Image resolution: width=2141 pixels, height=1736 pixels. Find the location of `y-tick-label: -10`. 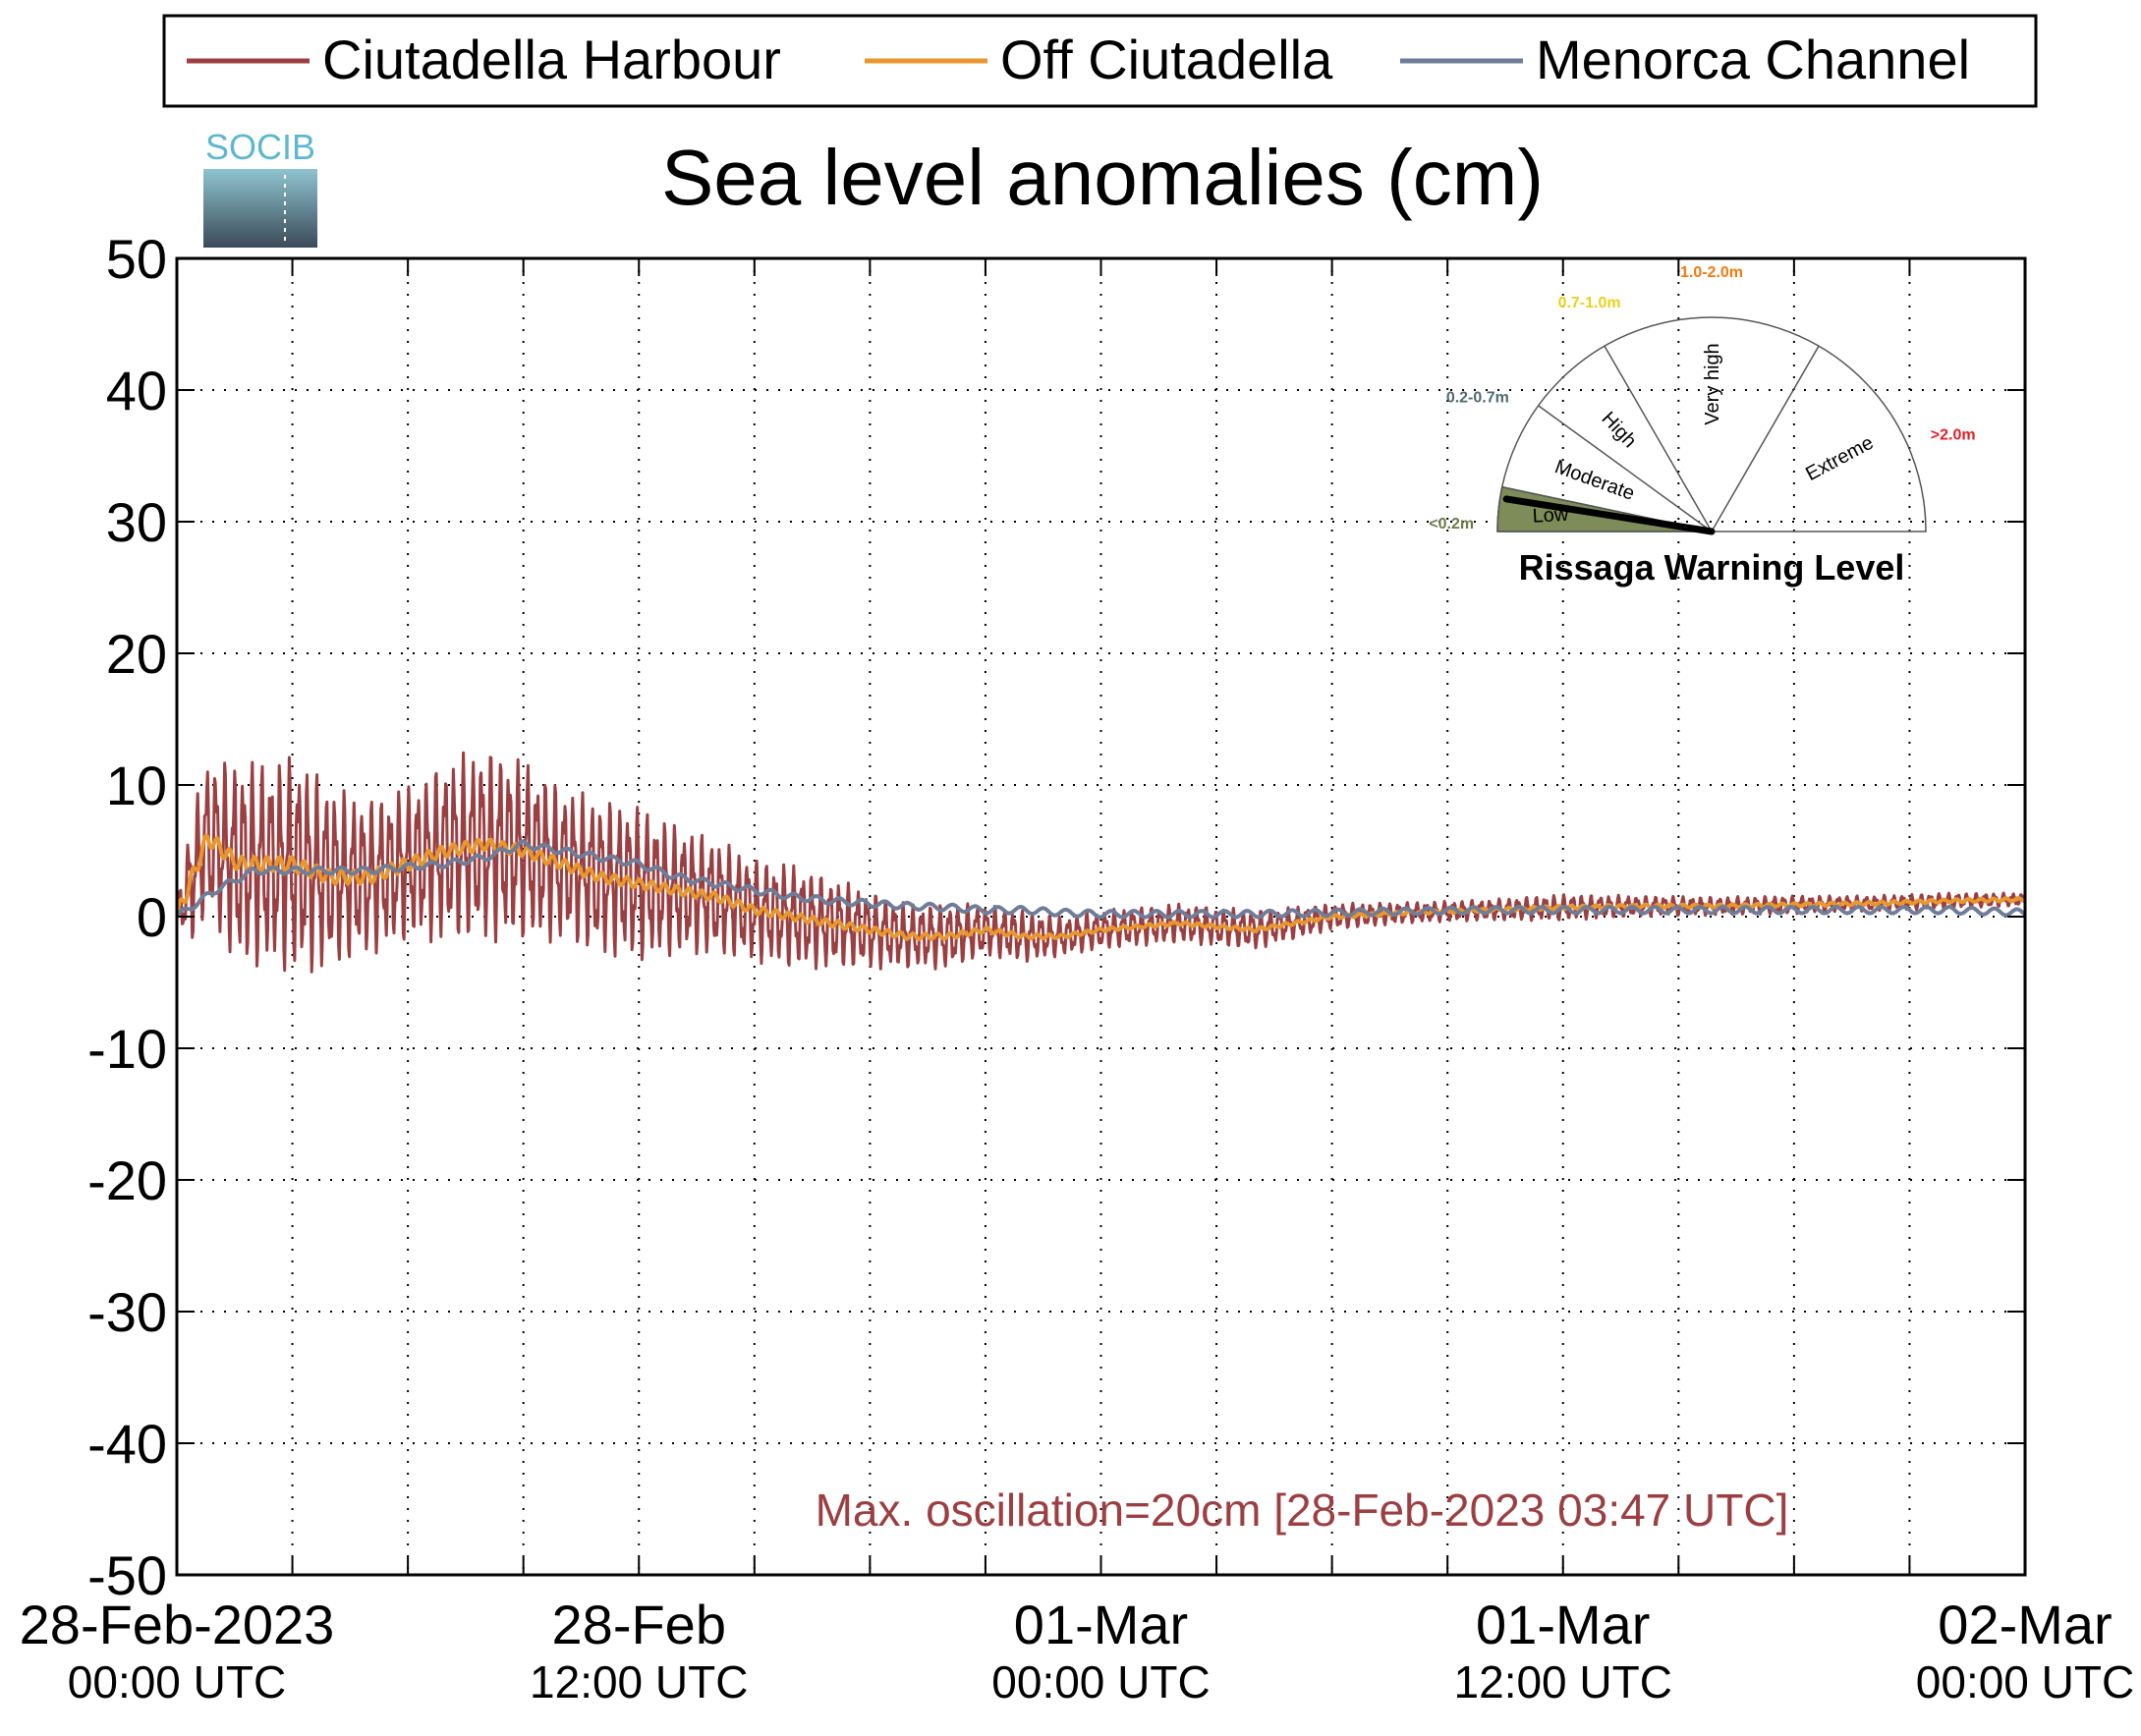

y-tick-label: -10 is located at coordinates (127, 1049).